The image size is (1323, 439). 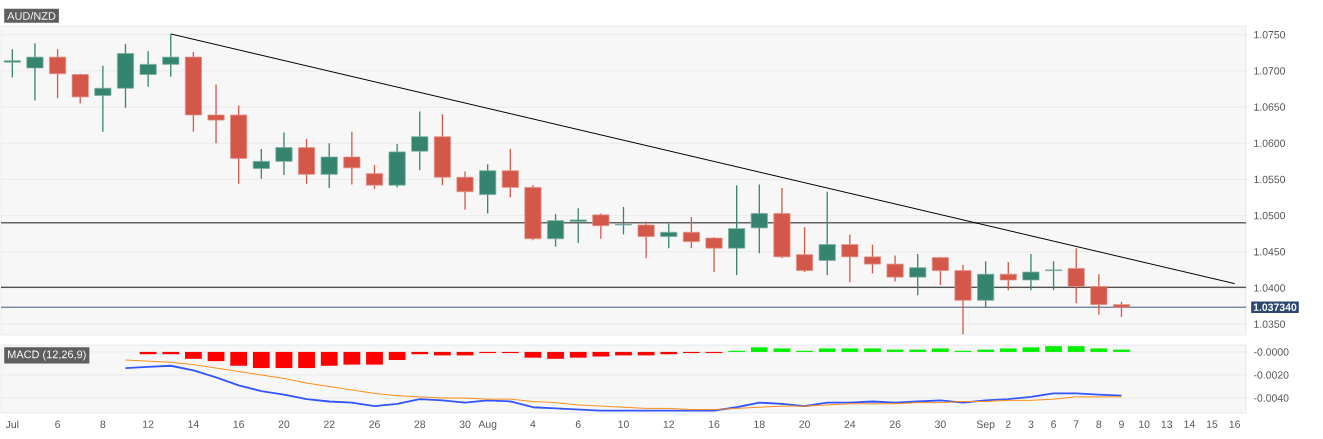 What do you see at coordinates (1275, 307) in the screenshot?
I see `ref-line-label: 1.037340` at bounding box center [1275, 307].